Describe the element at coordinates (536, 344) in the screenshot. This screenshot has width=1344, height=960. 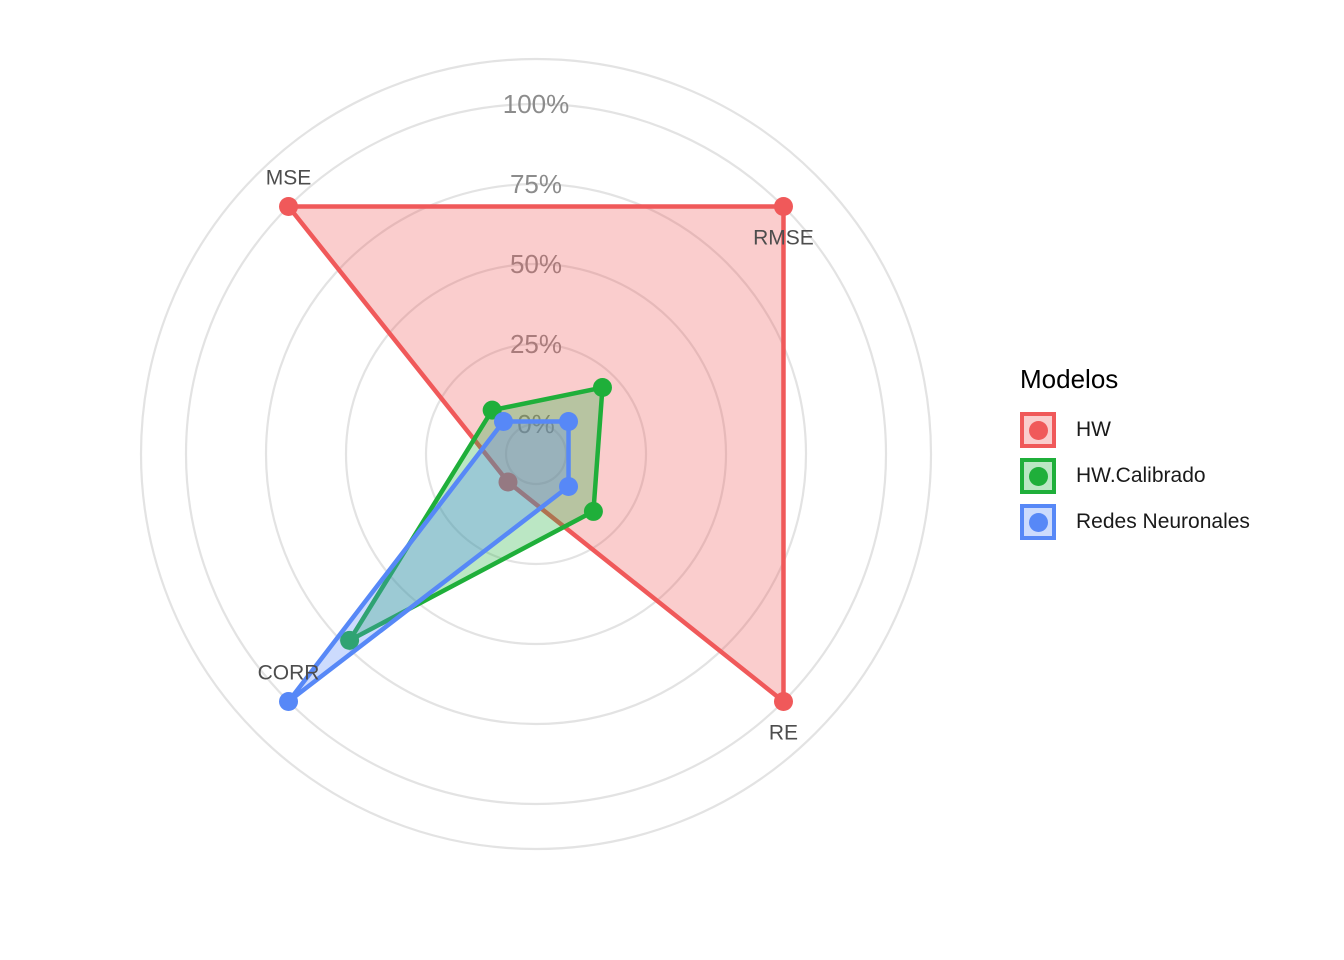
I see `ring-label: 25%` at that location.